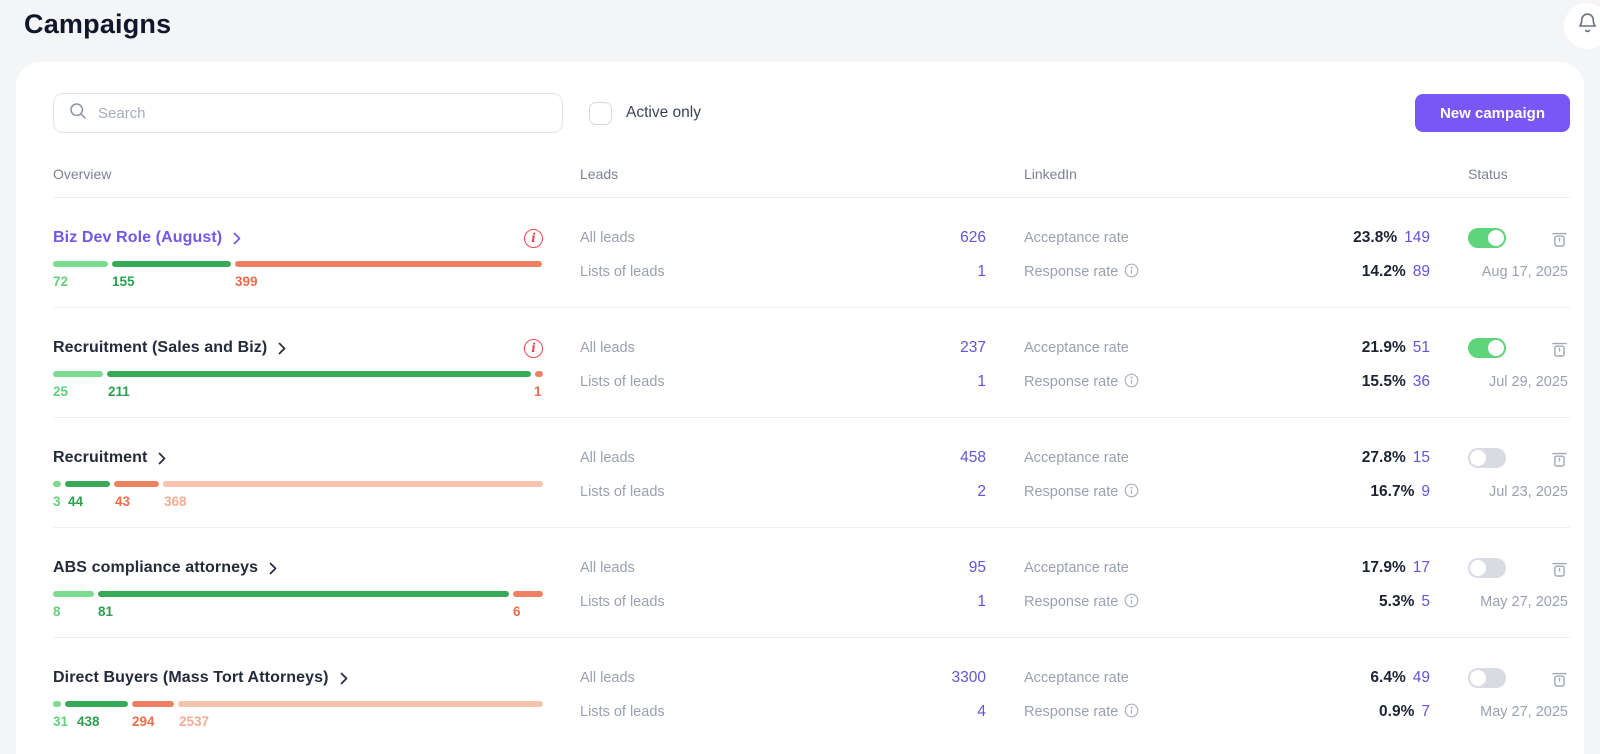 Image resolution: width=1600 pixels, height=754 pixels. Describe the element at coordinates (1425, 491) in the screenshot. I see `response-count: 9` at that location.